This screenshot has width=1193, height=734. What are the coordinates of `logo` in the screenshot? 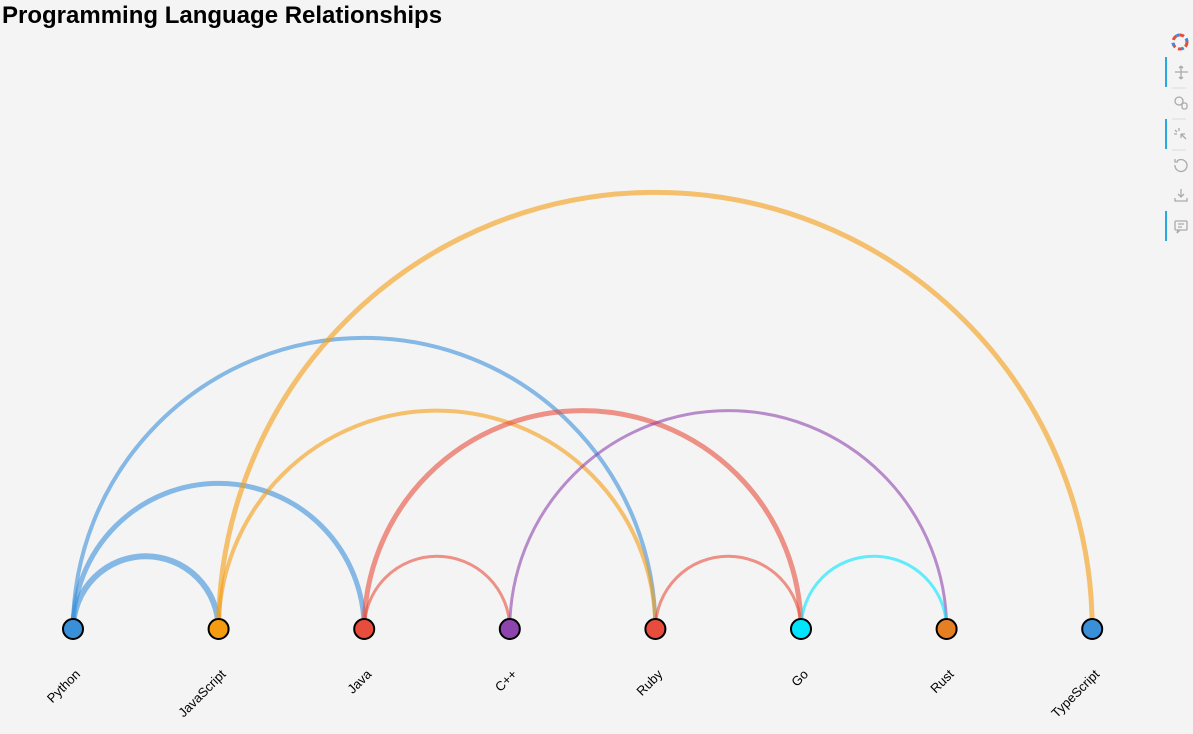 It's located at (1180, 42).